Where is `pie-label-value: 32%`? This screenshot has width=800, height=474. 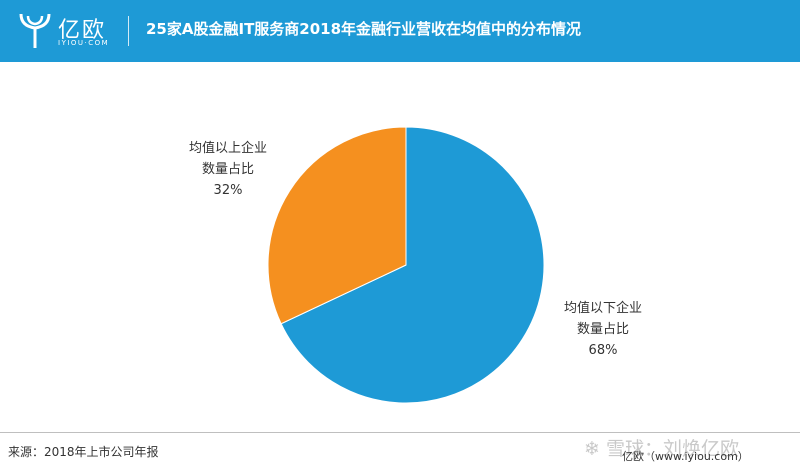
pie-label-value: 32% is located at coordinates (228, 190).